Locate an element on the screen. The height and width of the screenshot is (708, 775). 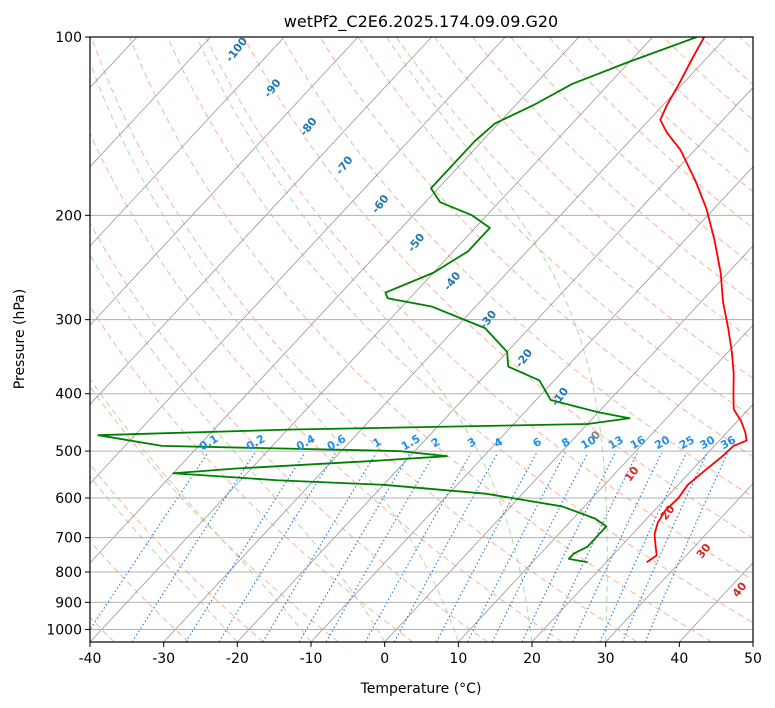
mixing-ratio-label: 25 is located at coordinates (687, 442).